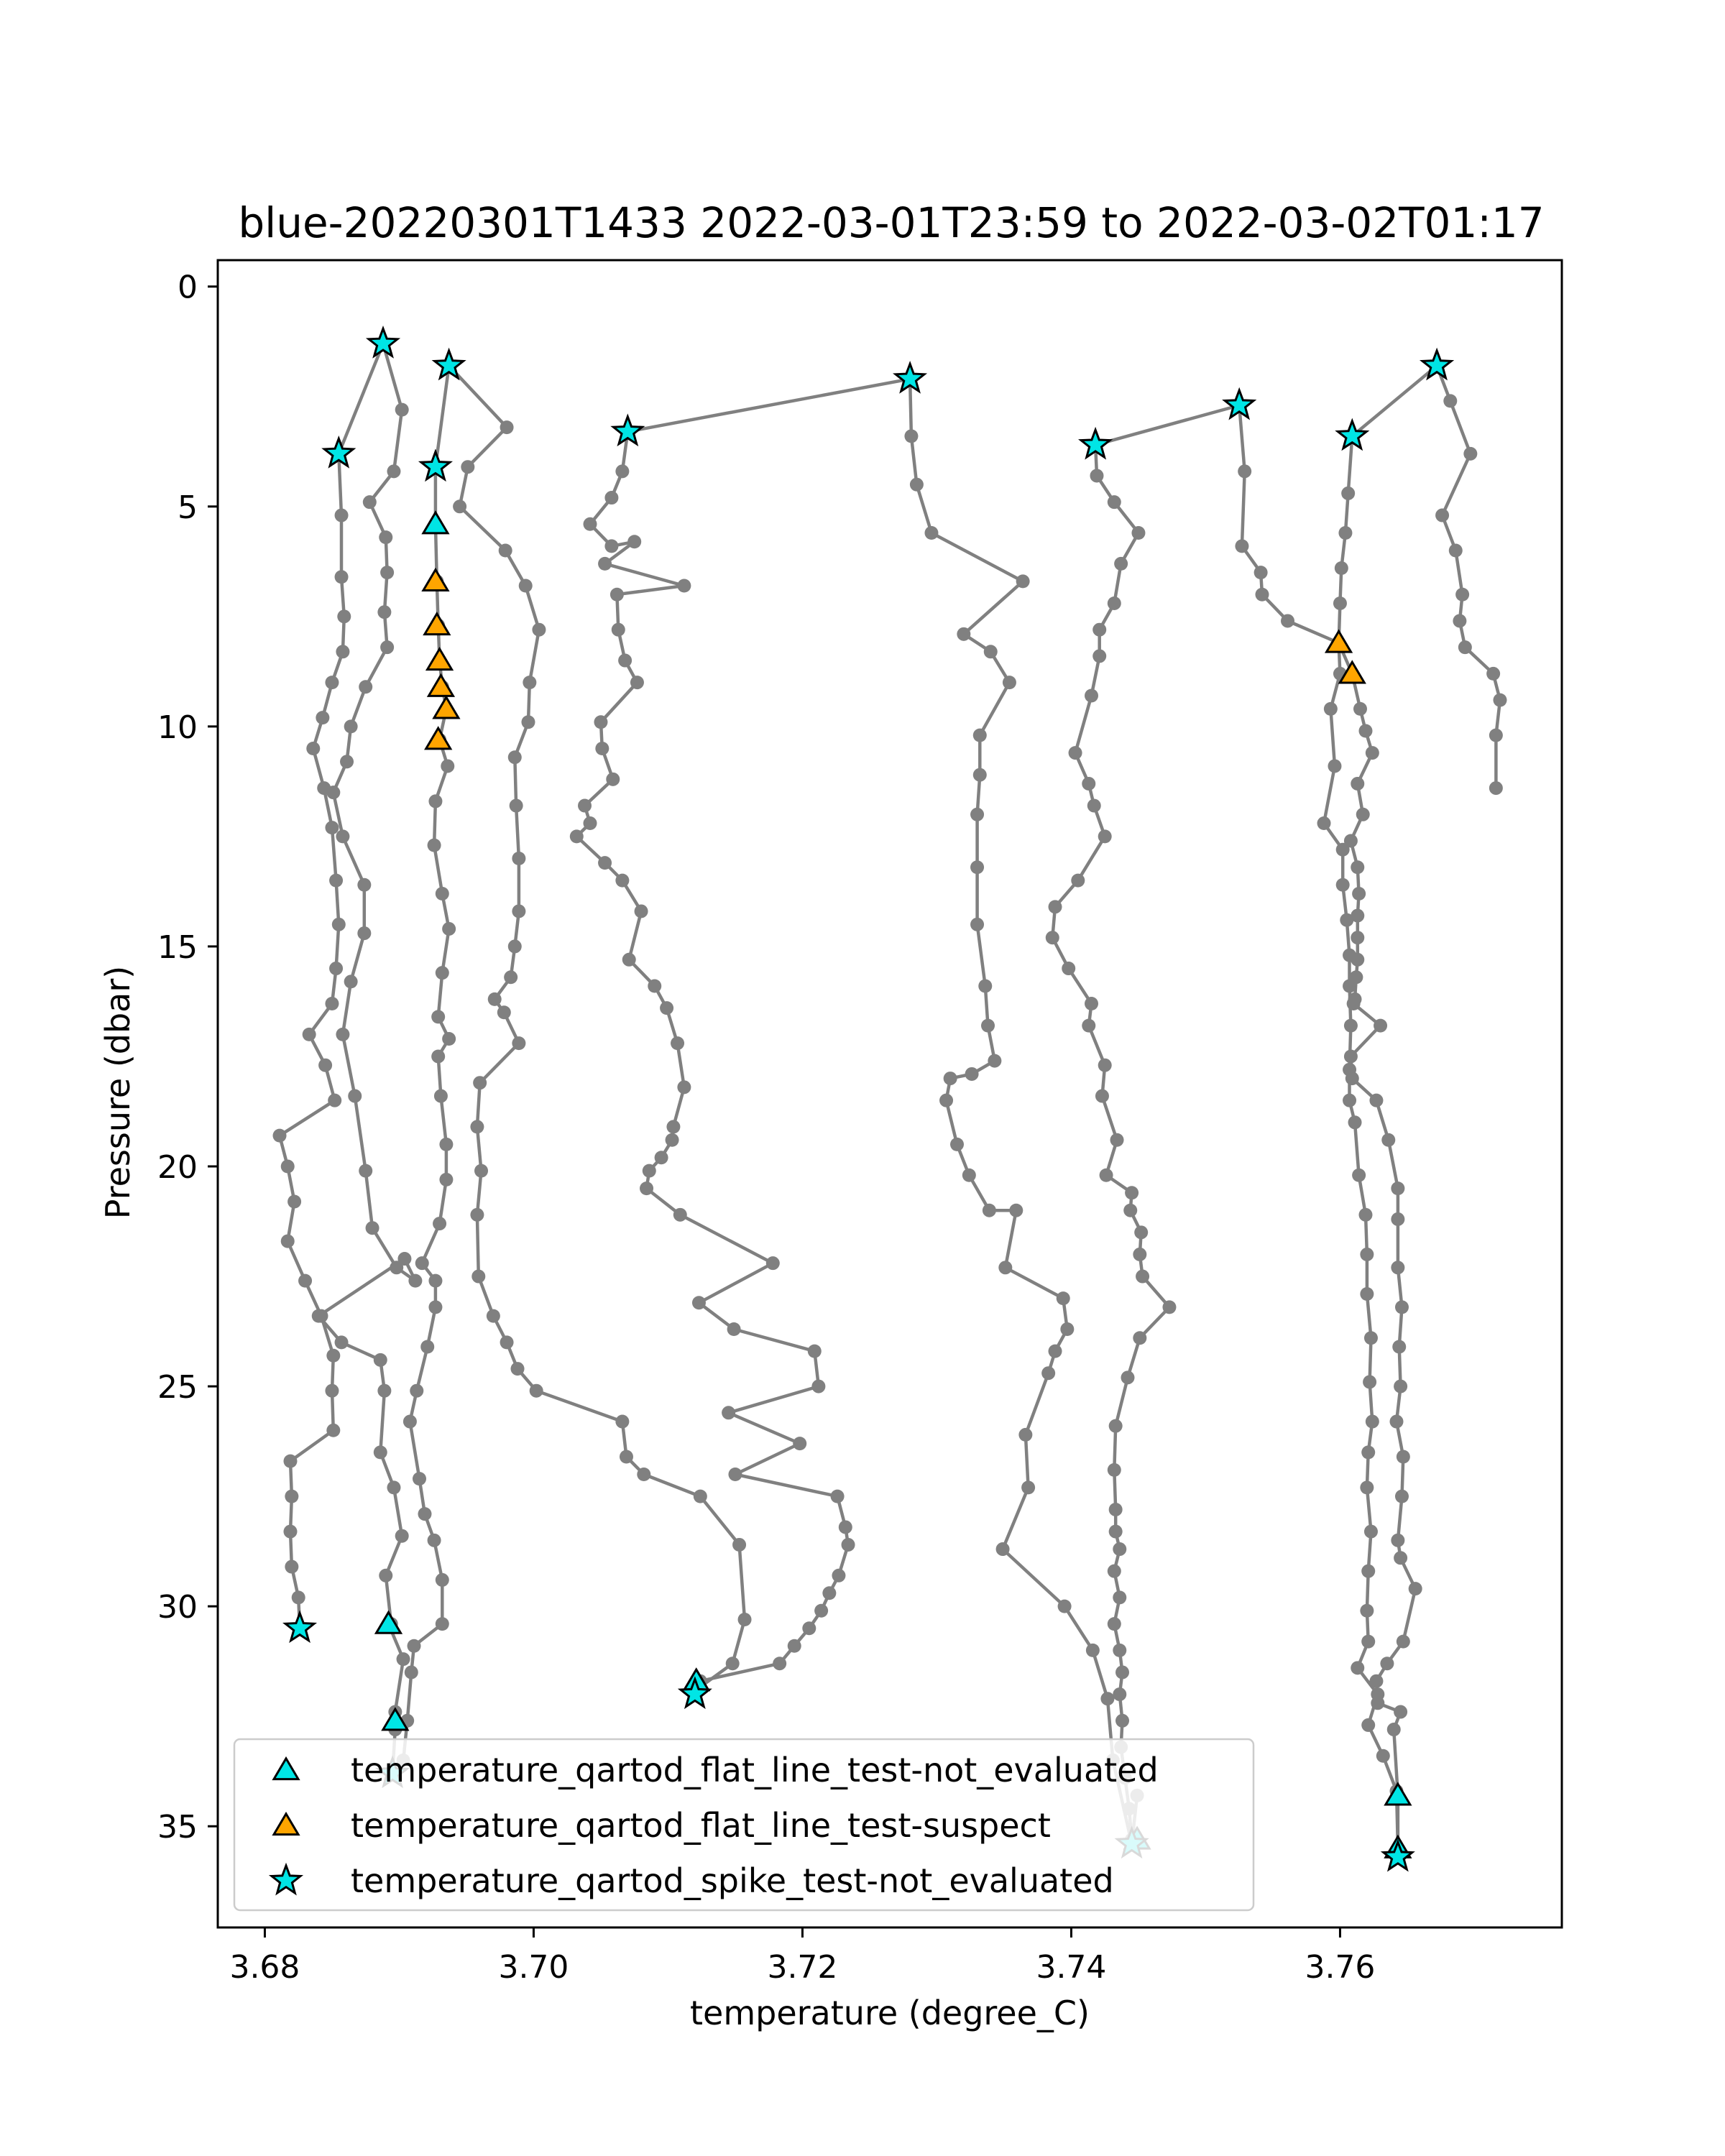 Image resolution: width=1725 pixels, height=2156 pixels. What do you see at coordinates (439, 658) in the screenshot?
I see `flat-line-marker` at bounding box center [439, 658].